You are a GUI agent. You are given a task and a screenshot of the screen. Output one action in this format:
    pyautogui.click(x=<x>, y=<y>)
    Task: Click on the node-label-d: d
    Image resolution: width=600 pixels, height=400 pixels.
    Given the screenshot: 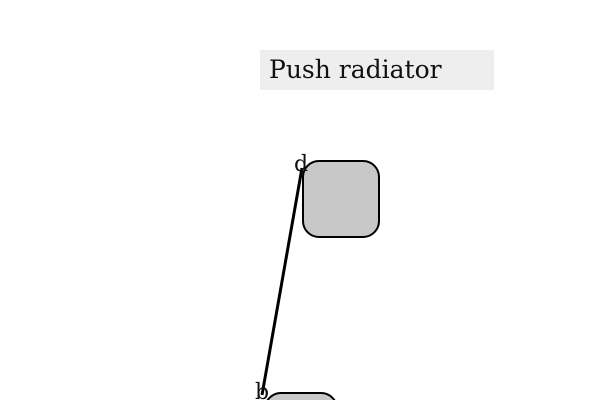 What is the action you would take?
    pyautogui.click(x=301, y=164)
    